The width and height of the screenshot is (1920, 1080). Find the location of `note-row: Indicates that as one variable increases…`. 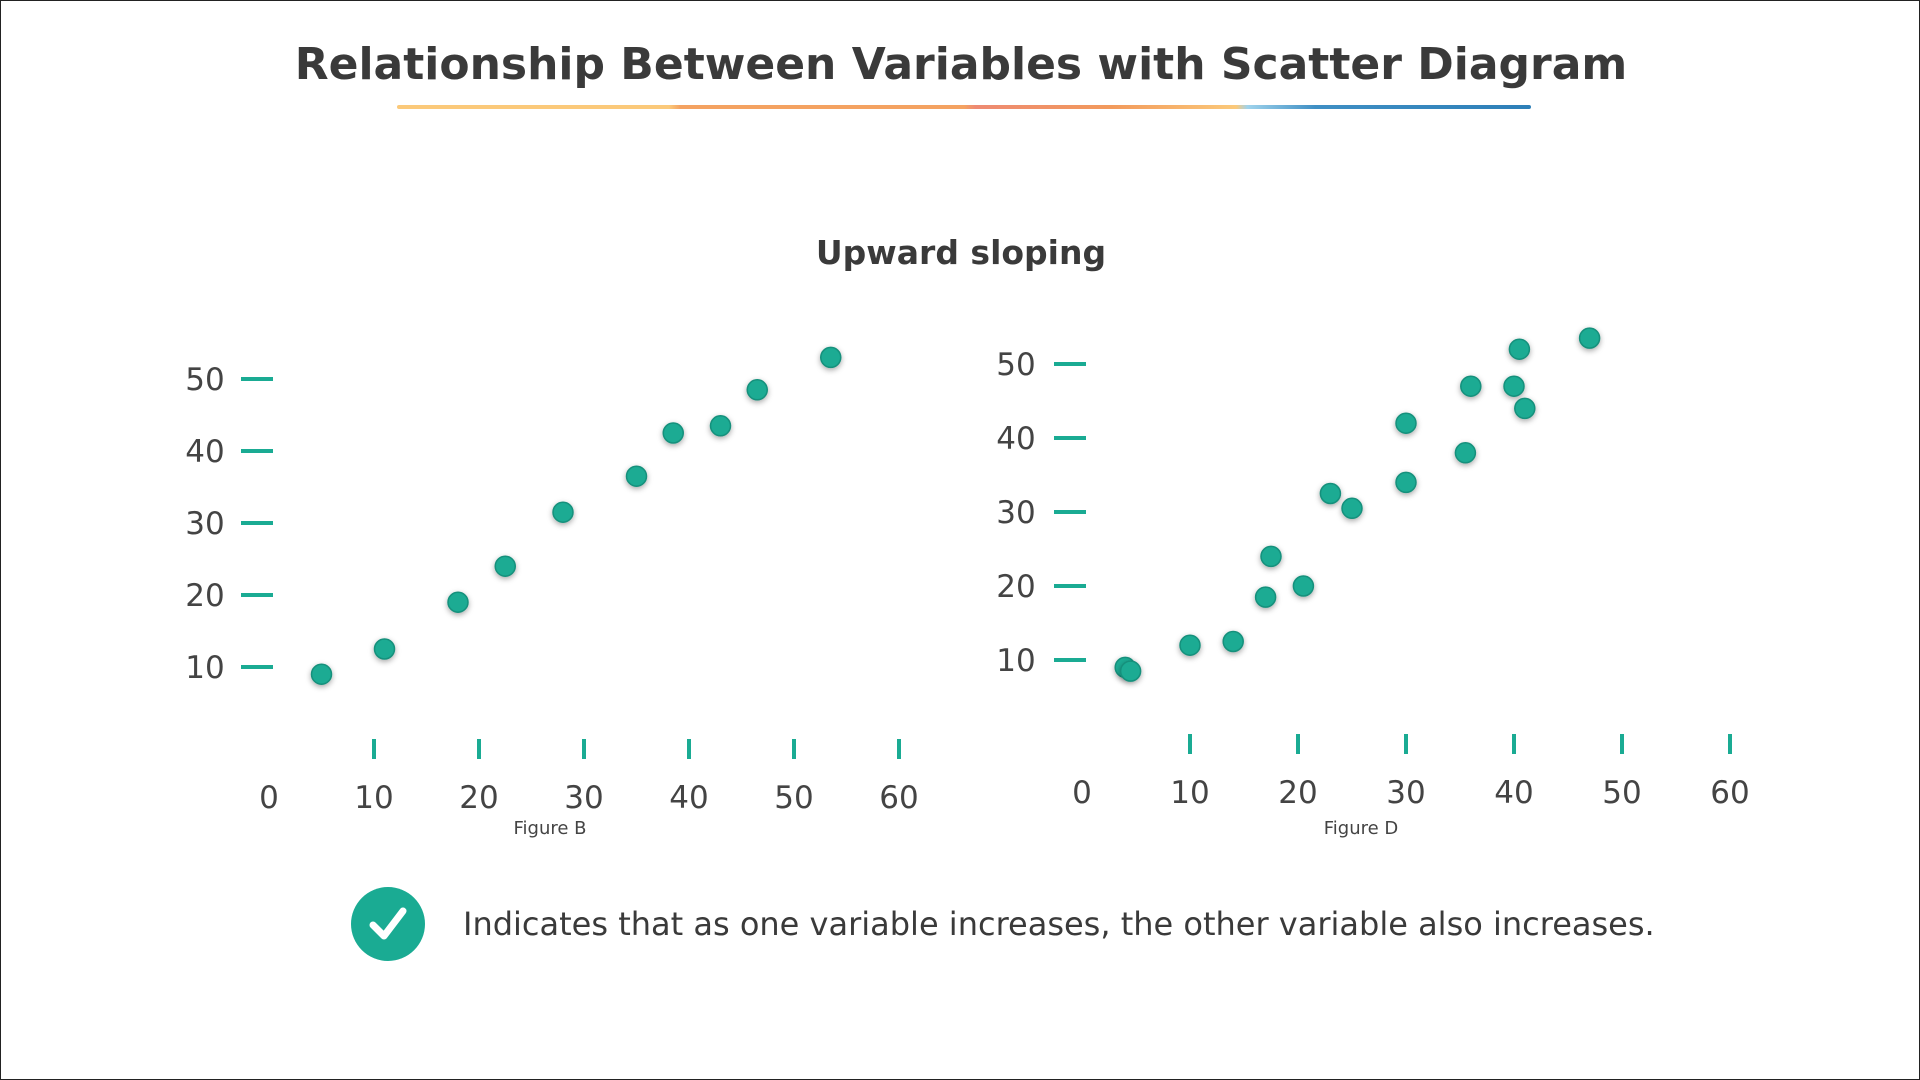

note-row: Indicates that as one variable increases… is located at coordinates (1003, 924).